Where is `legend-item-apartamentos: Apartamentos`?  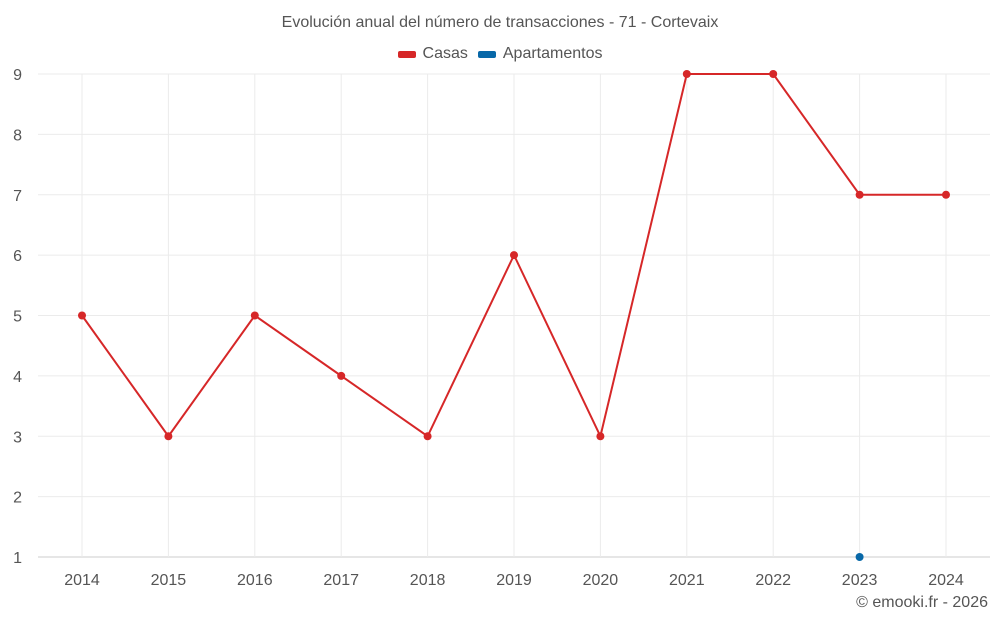 legend-item-apartamentos: Apartamentos is located at coordinates (540, 54).